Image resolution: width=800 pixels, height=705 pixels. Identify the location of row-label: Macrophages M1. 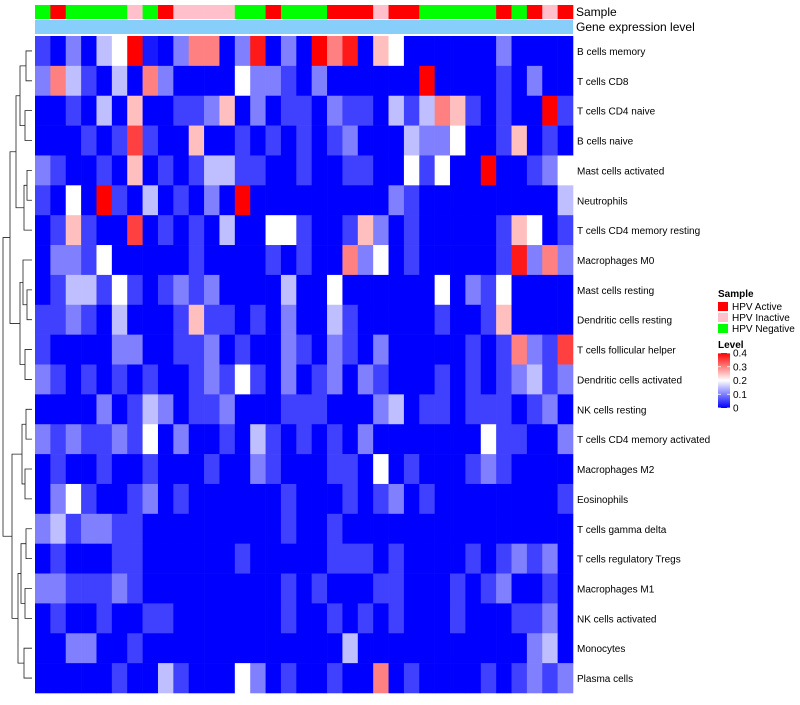
(616, 589).